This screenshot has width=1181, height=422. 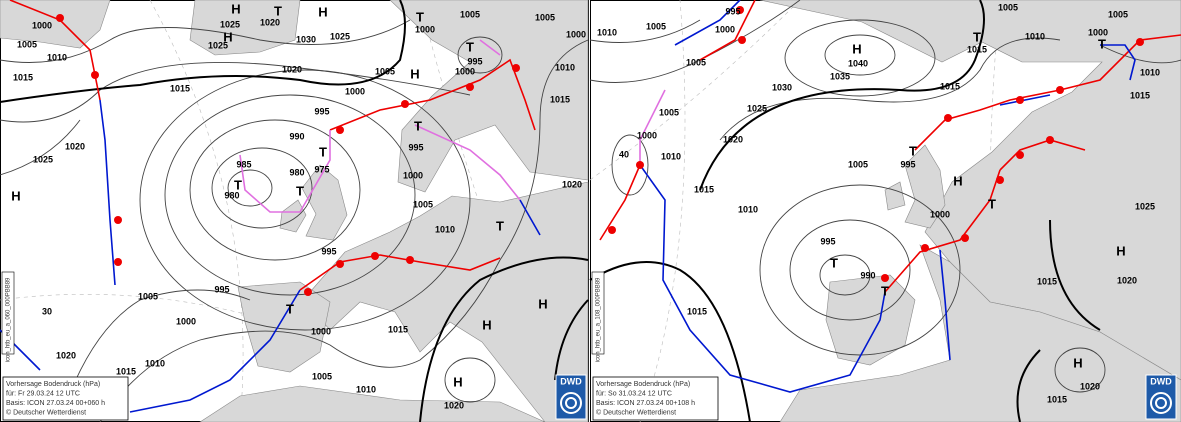 I want to click on logo-text: DWD, so click(x=571, y=381).